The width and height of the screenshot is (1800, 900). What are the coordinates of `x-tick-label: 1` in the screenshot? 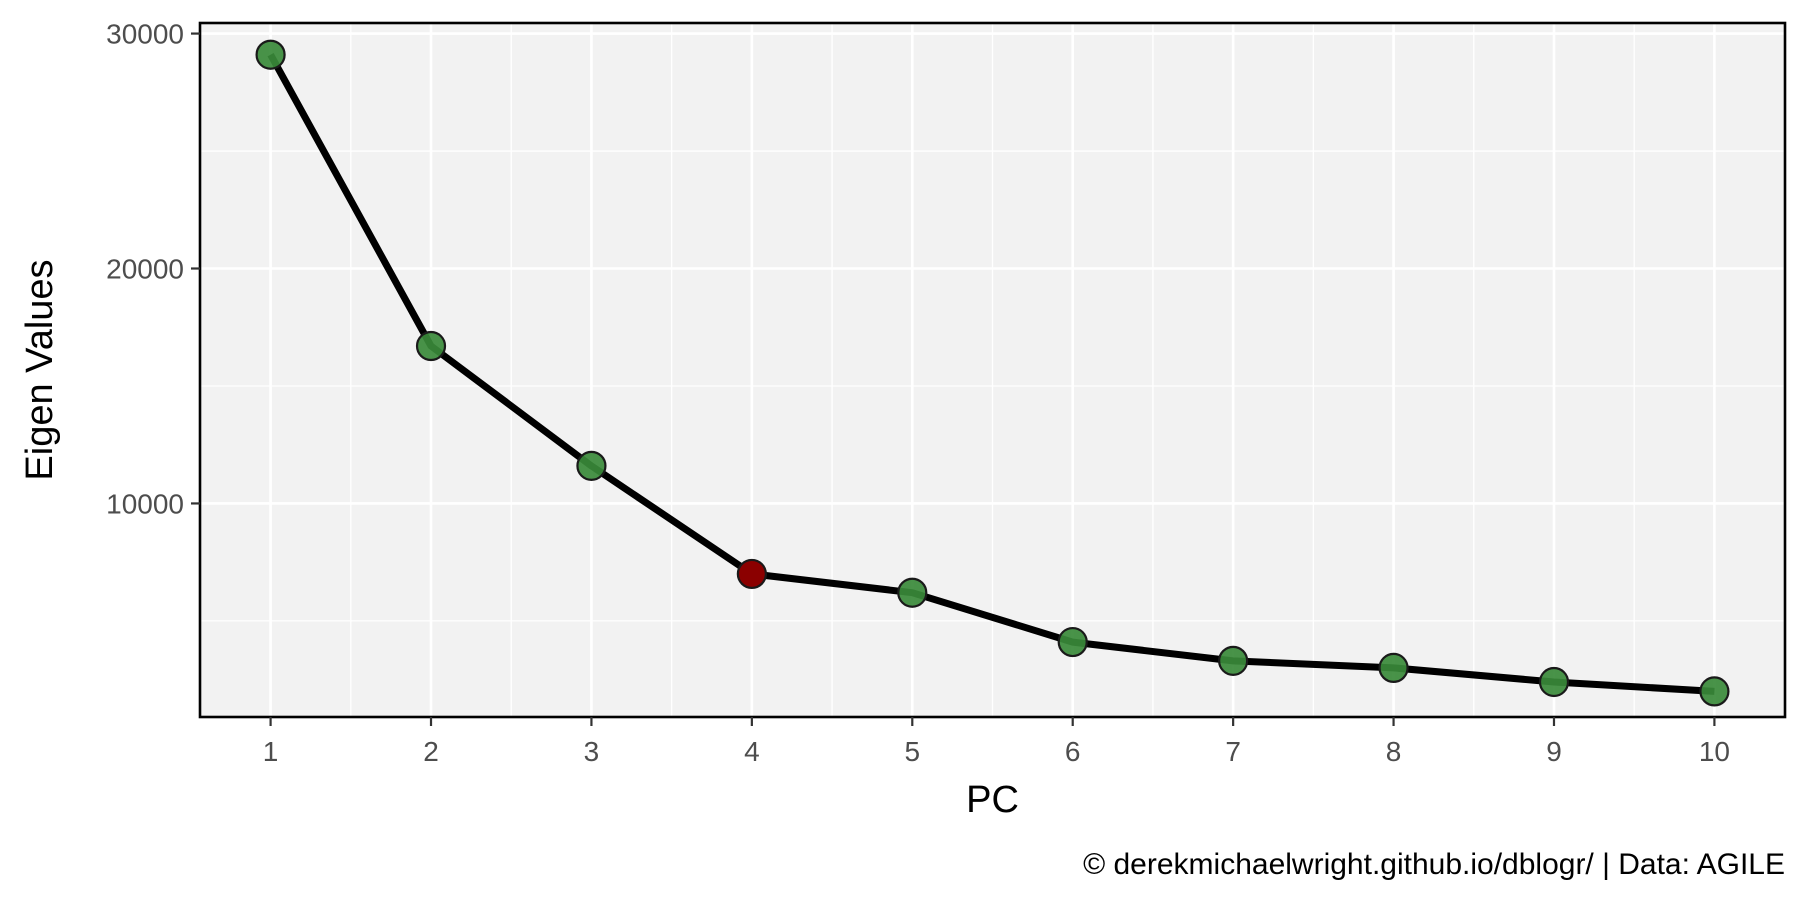 It's located at (271, 751).